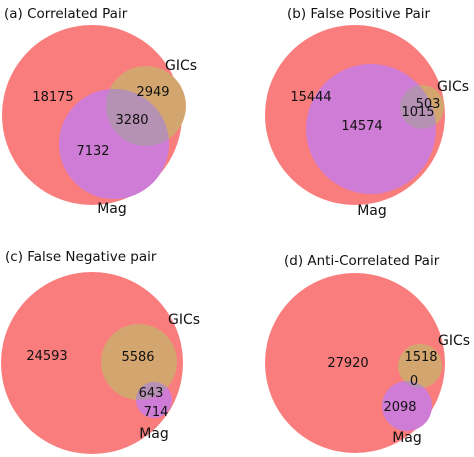 This screenshot has width=474, height=457. Describe the element at coordinates (81, 257) in the screenshot. I see `panel-title: (c) False Negative pair` at that location.